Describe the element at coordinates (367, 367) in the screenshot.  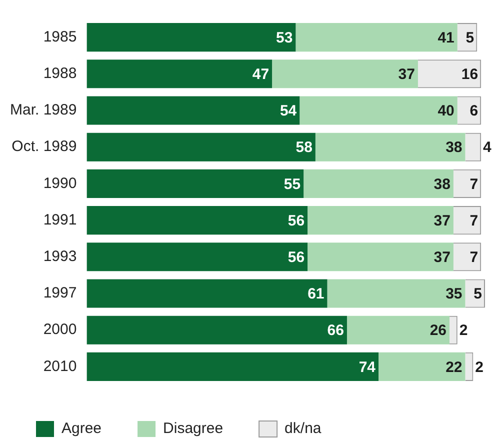
I see `data-label: 74` at that location.